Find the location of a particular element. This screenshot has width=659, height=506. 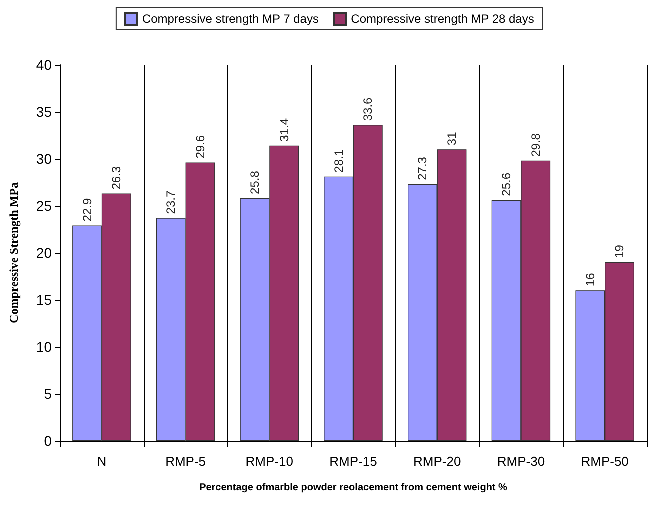

legend-label: Compressive strength MP 28 days is located at coordinates (442, 19).